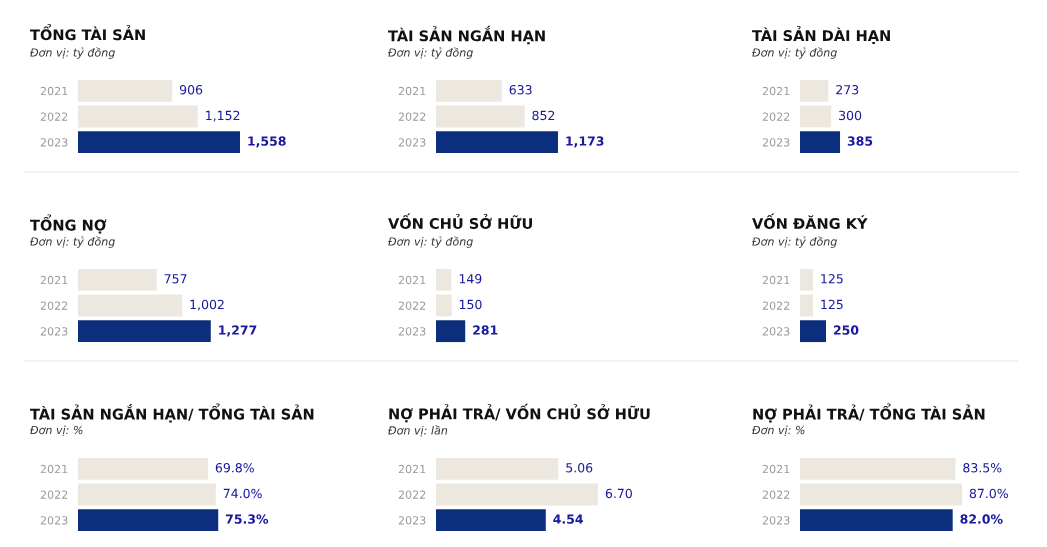 The height and width of the screenshot is (547, 1047). I want to click on data-label: 385, so click(860, 141).